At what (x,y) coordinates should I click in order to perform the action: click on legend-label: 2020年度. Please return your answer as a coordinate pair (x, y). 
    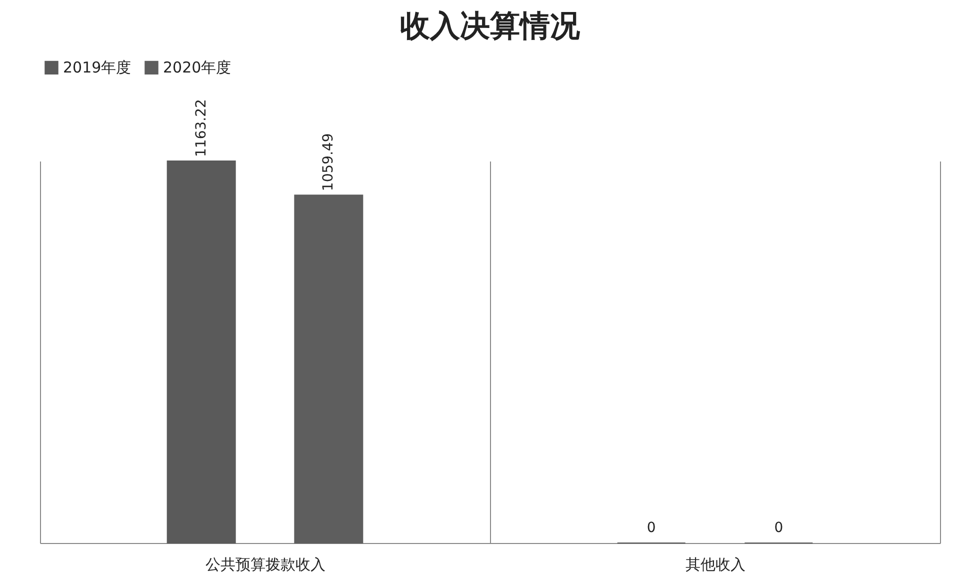
    Looking at the image, I should click on (197, 67).